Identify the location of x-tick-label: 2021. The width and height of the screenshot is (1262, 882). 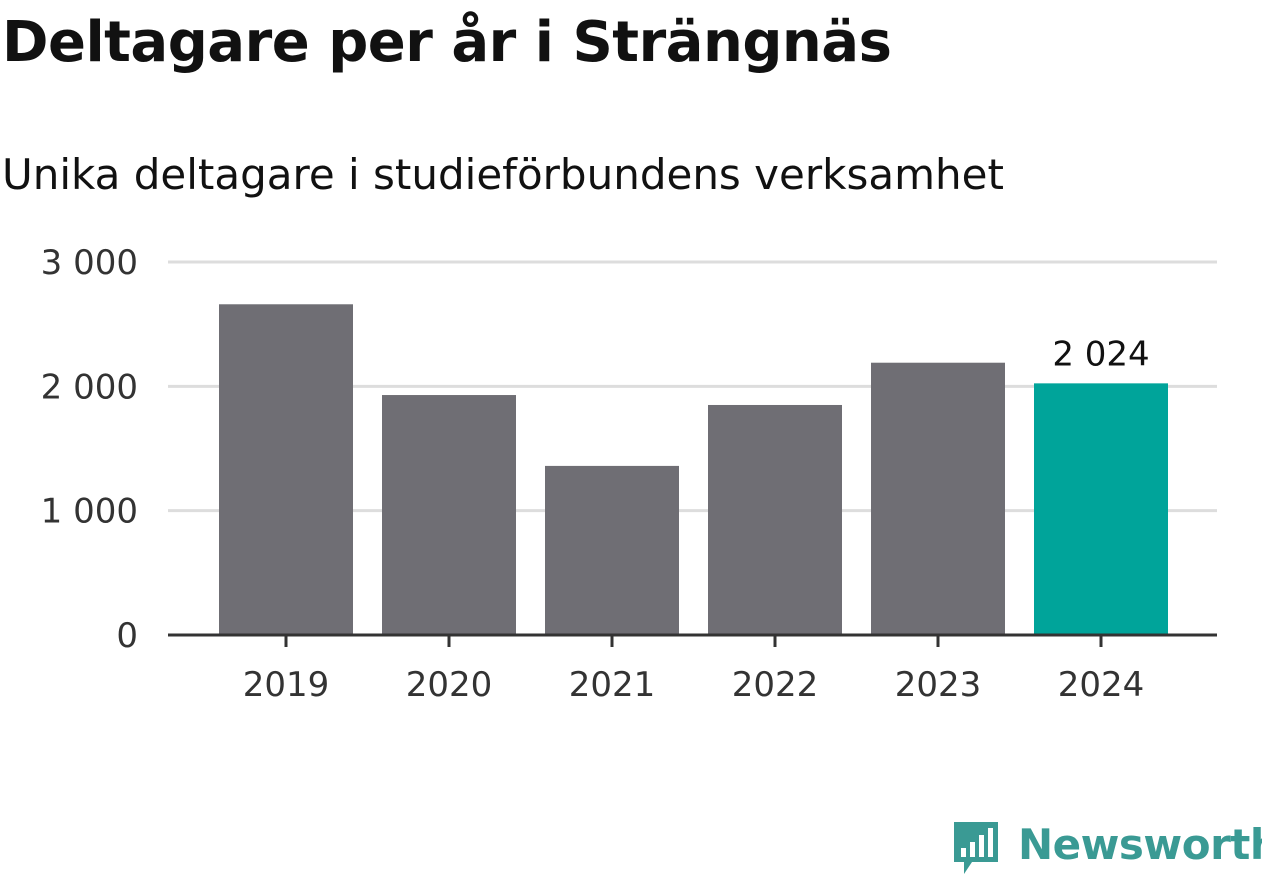
(612, 685).